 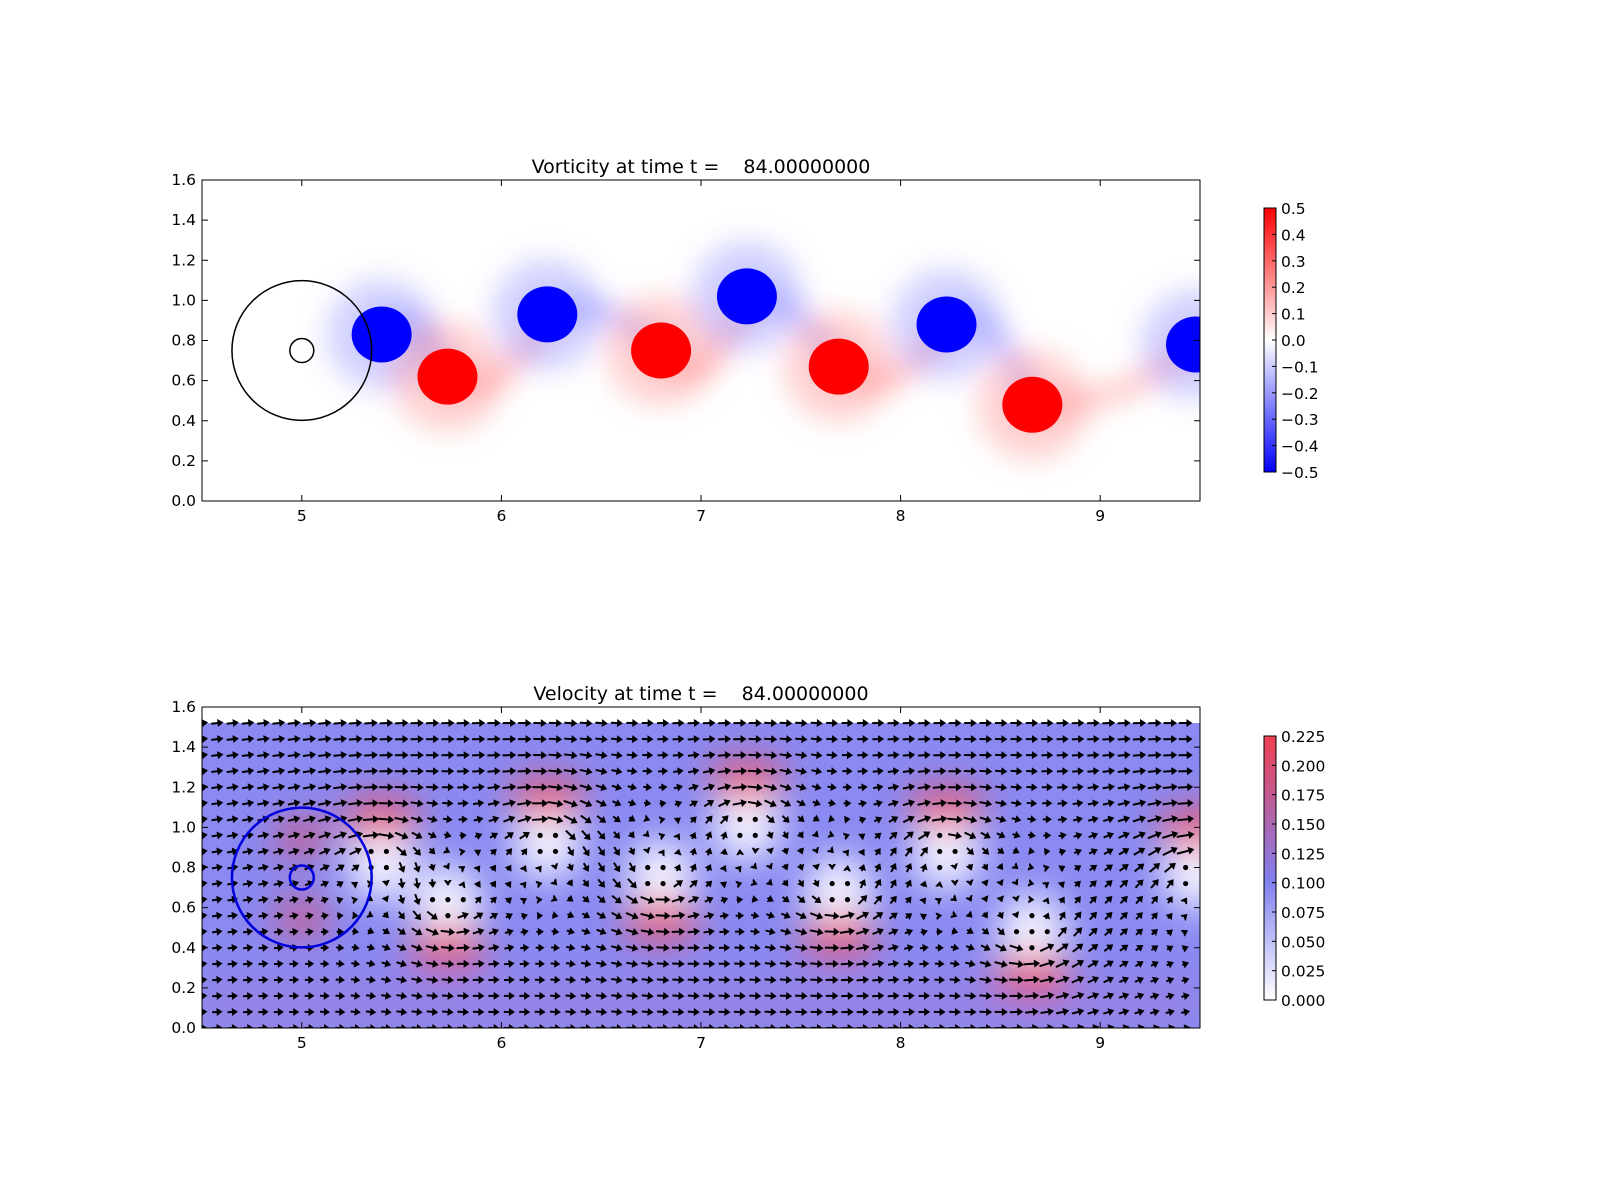 I want to click on velocity-y-tick-label: 1.2, so click(x=183, y=787).